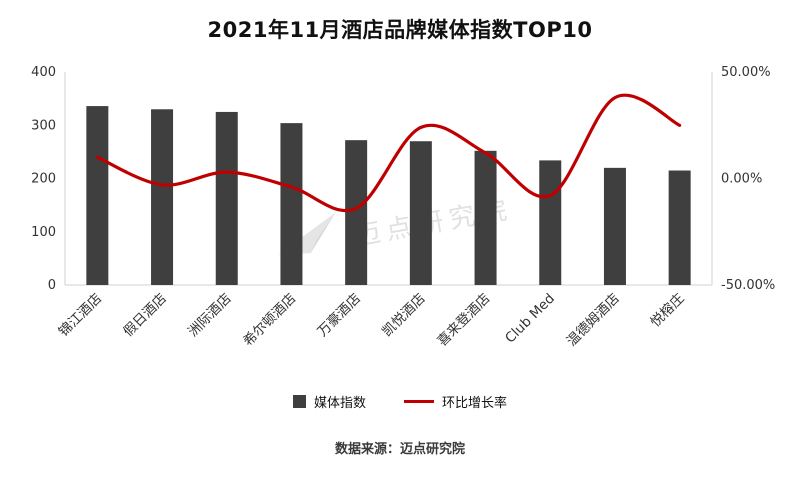 The width and height of the screenshot is (800, 493). What do you see at coordinates (399, 449) in the screenshot?
I see `data-source: 数据来源：迈点研究院` at bounding box center [399, 449].